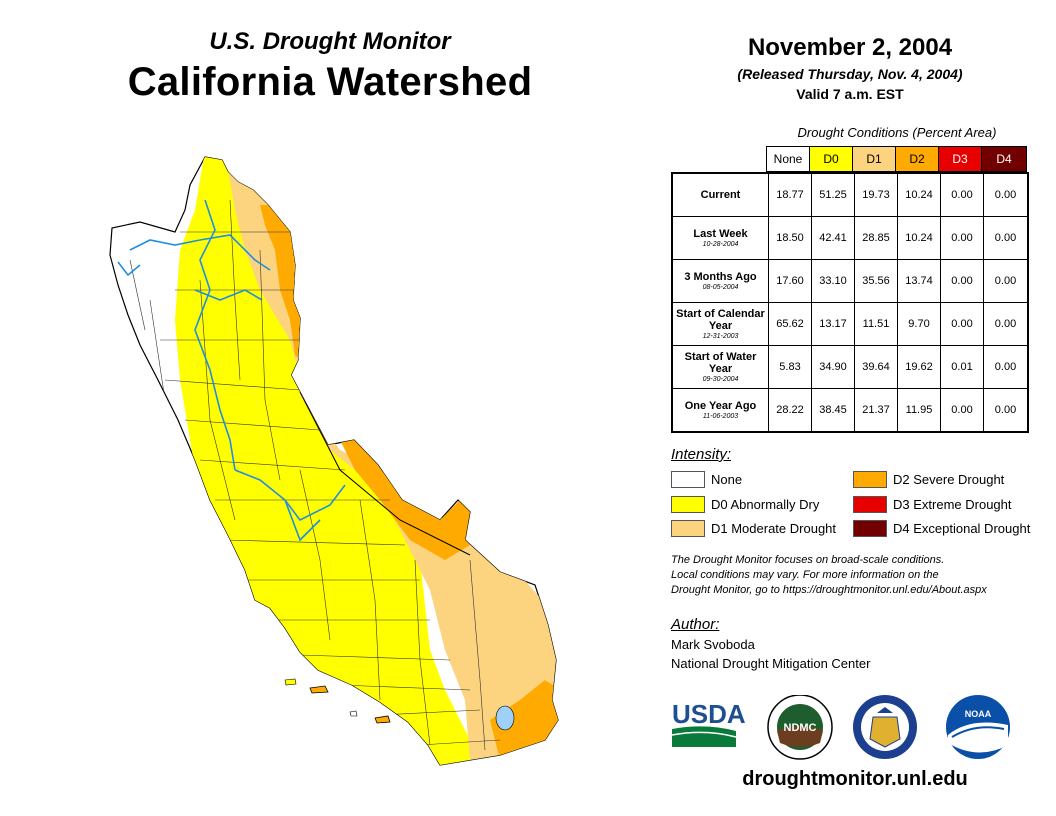  What do you see at coordinates (876, 367) in the screenshot?
I see `table-cell: 39.64` at bounding box center [876, 367].